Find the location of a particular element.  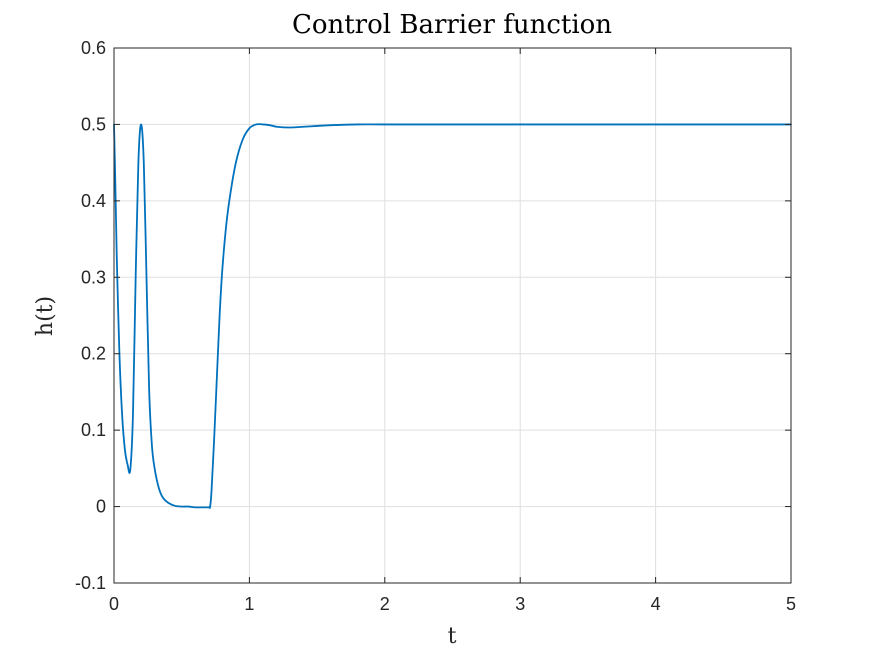

y-tick-label: 0.2 is located at coordinates (93, 354).